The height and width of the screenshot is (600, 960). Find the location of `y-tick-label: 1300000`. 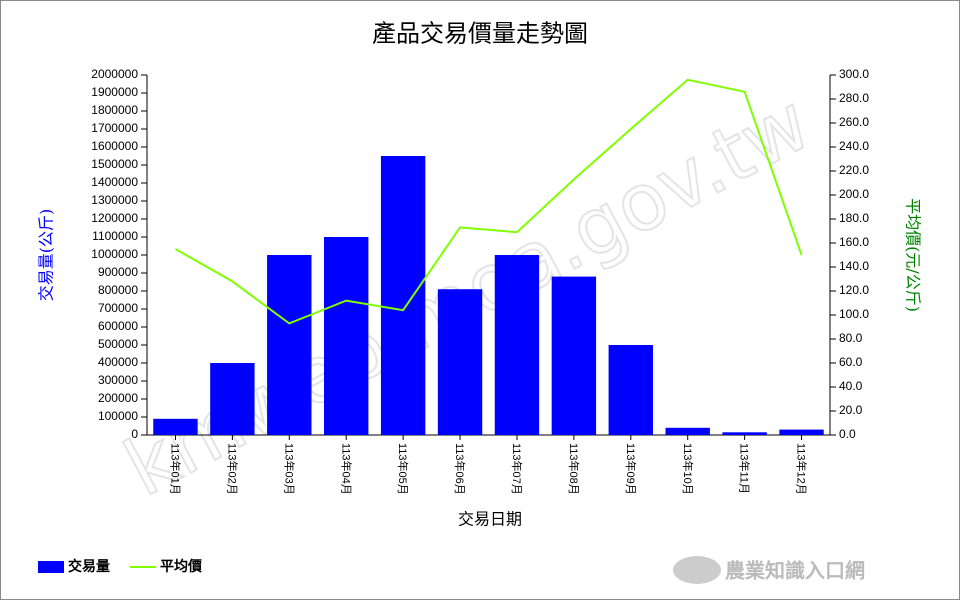

y-tick-label: 1300000 is located at coordinates (114, 200).